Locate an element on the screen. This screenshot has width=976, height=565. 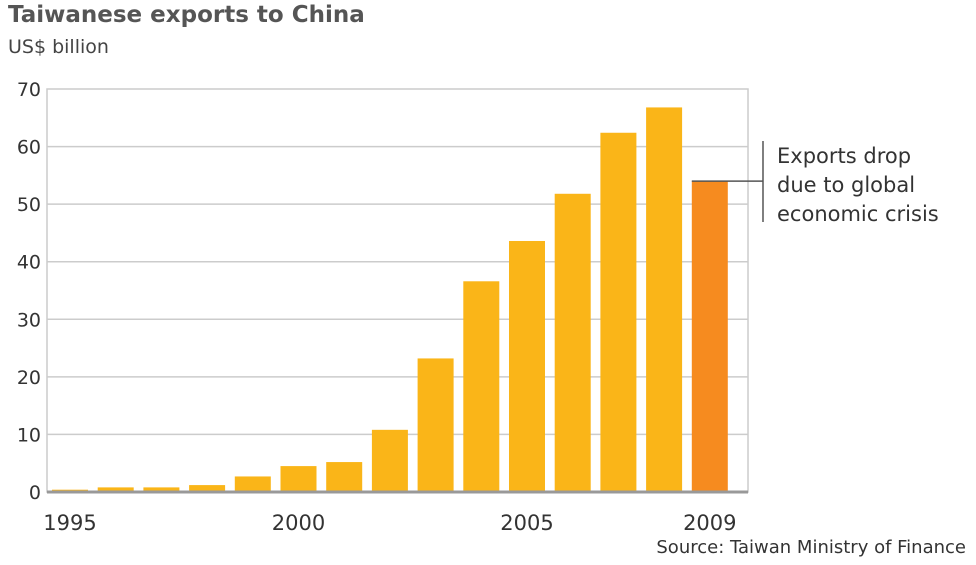
bar-1999 is located at coordinates (252, 484).